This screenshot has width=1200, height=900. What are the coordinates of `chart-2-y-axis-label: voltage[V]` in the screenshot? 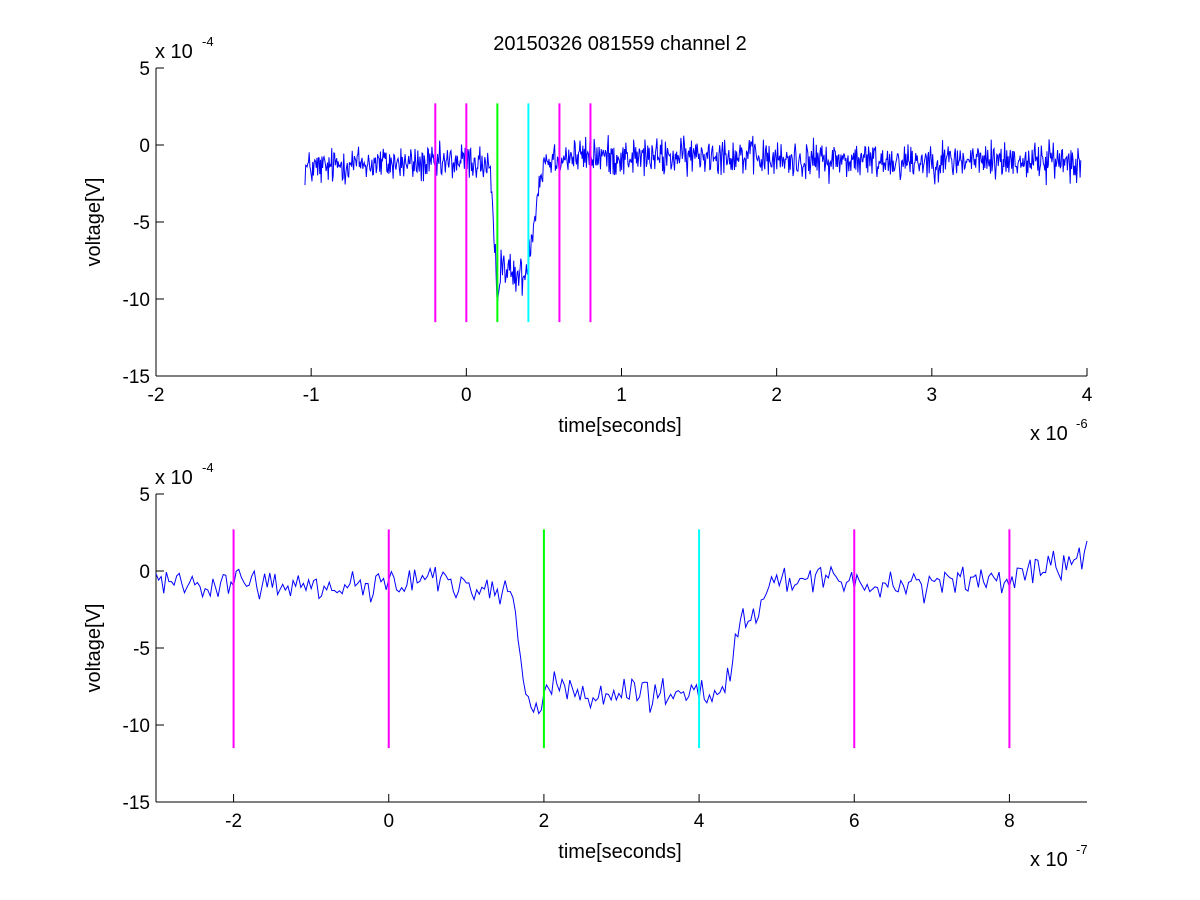 It's located at (94, 648).